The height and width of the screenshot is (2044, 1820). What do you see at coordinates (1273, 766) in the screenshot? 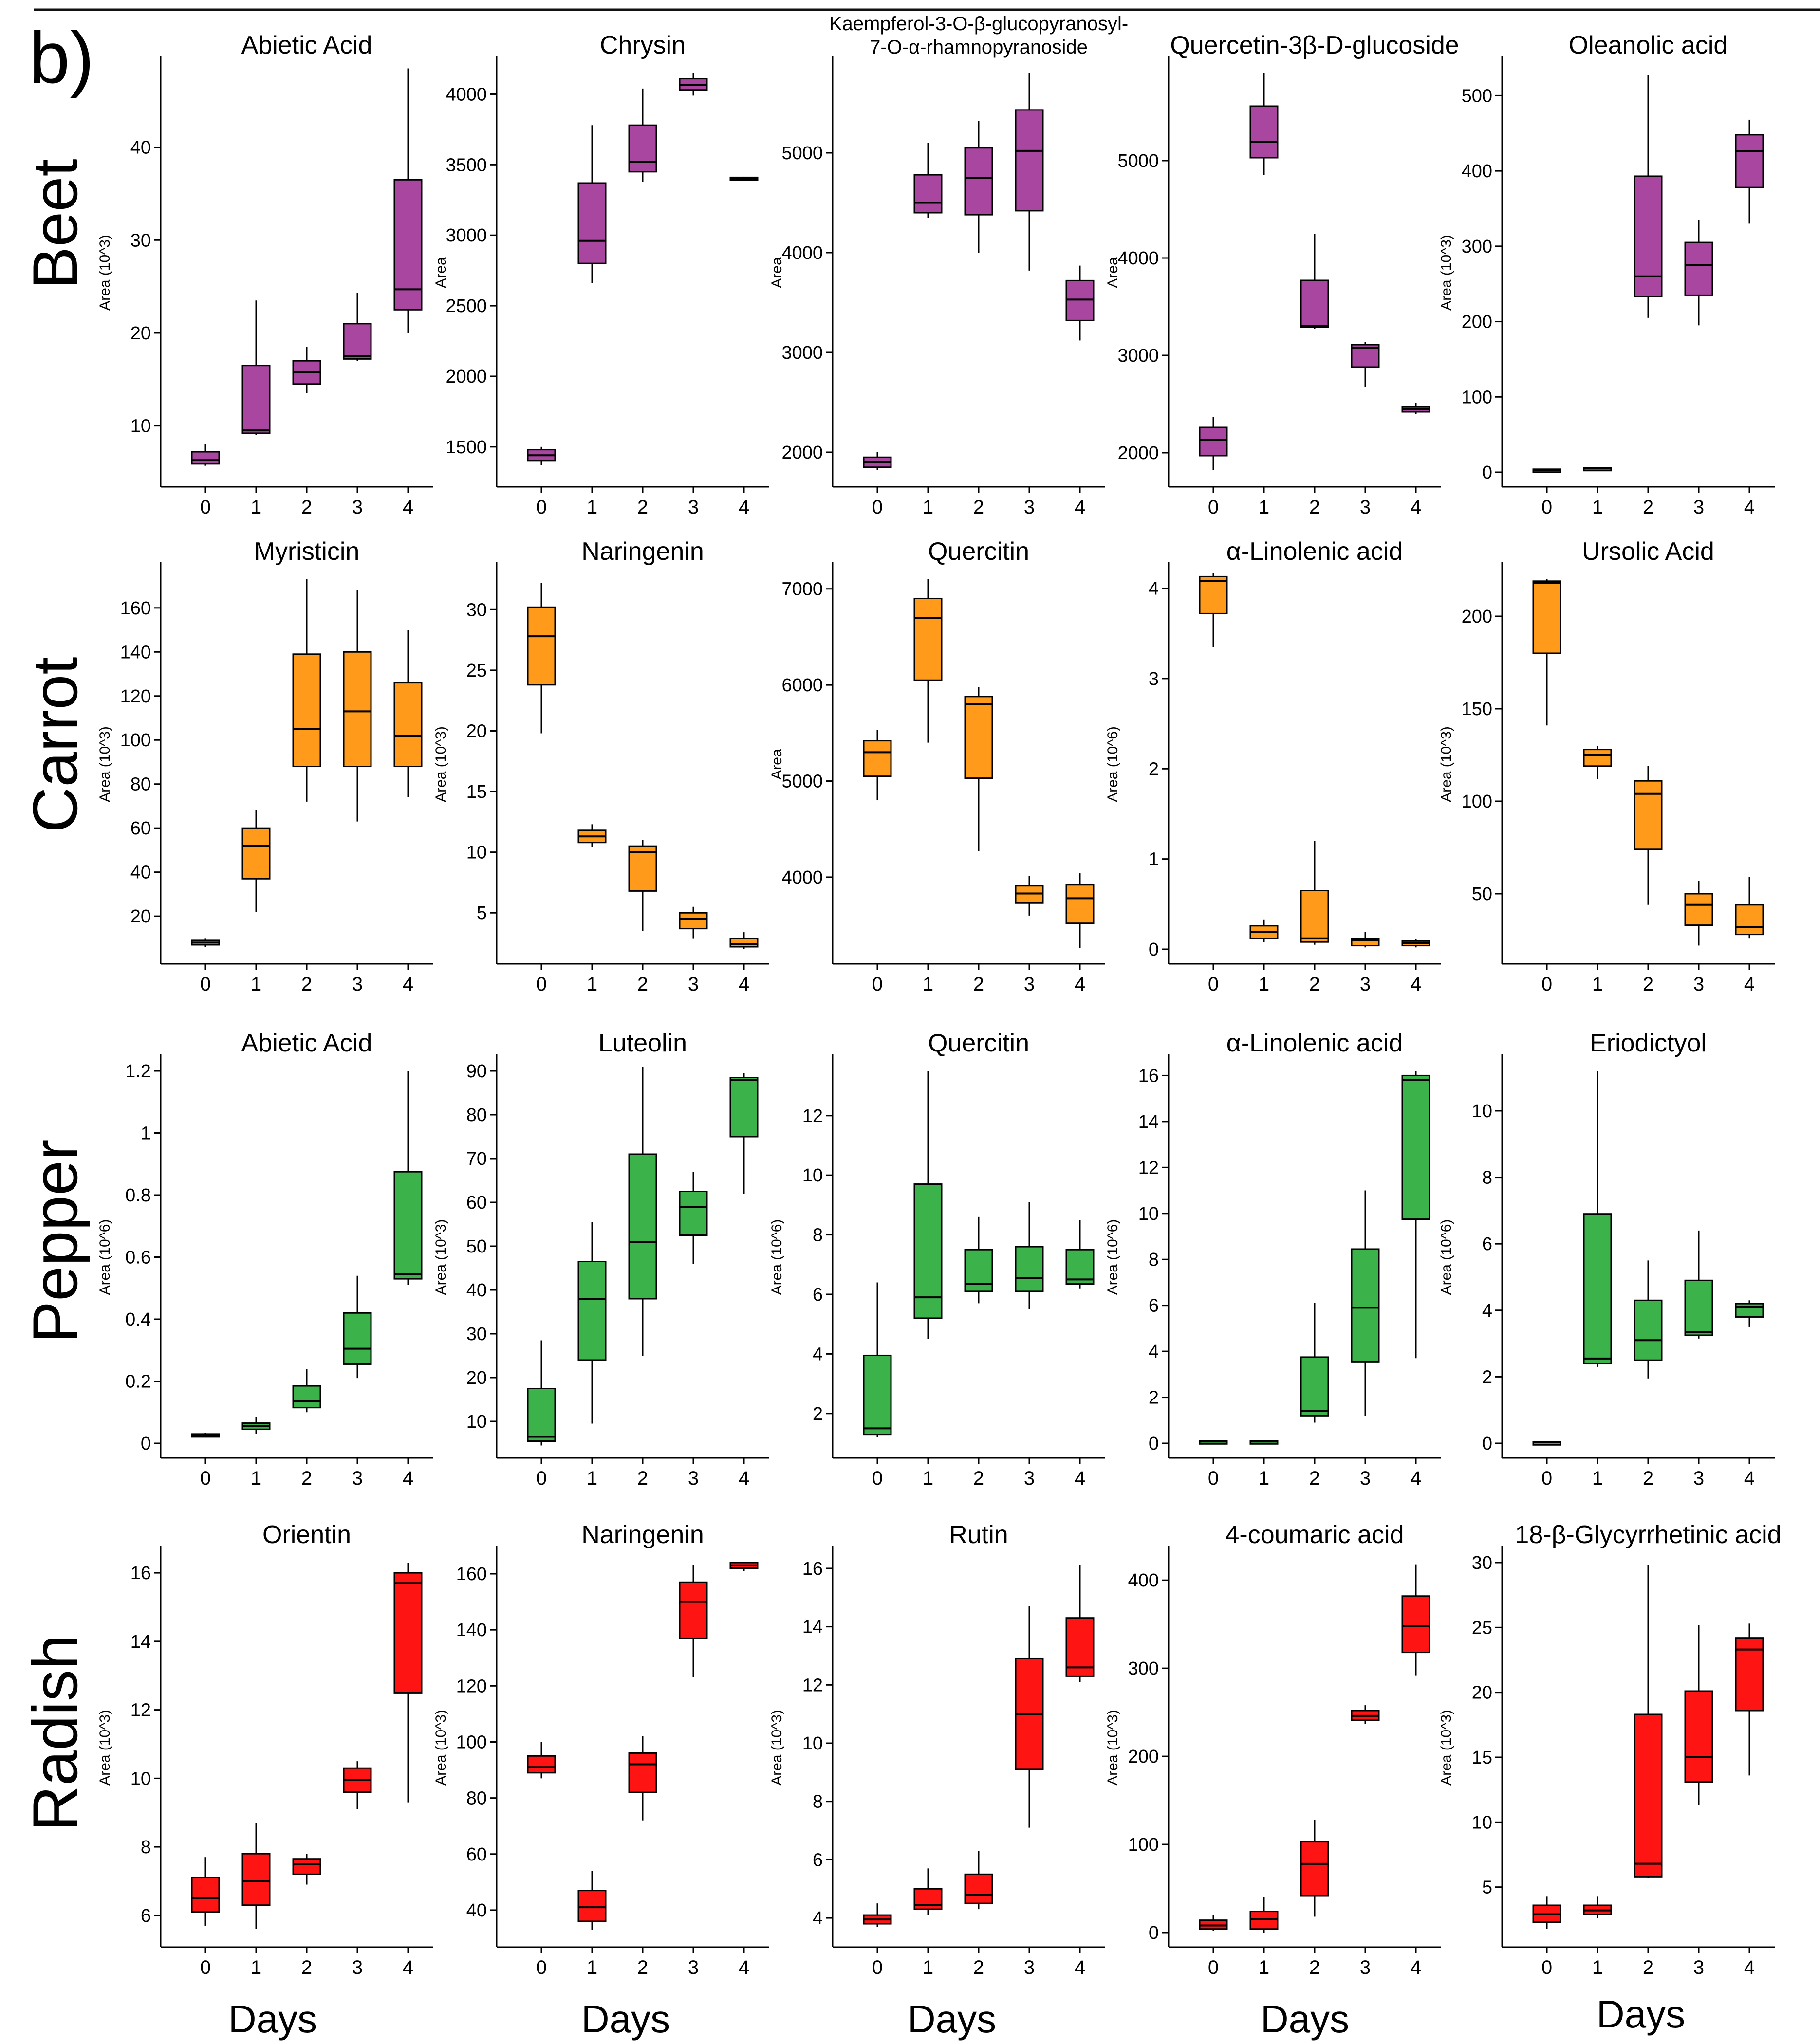
I see `chart-8: α-Linolenic acid 0 1 2 3 4 Area (10^6) 0 1 2 3 4` at bounding box center [1273, 766].